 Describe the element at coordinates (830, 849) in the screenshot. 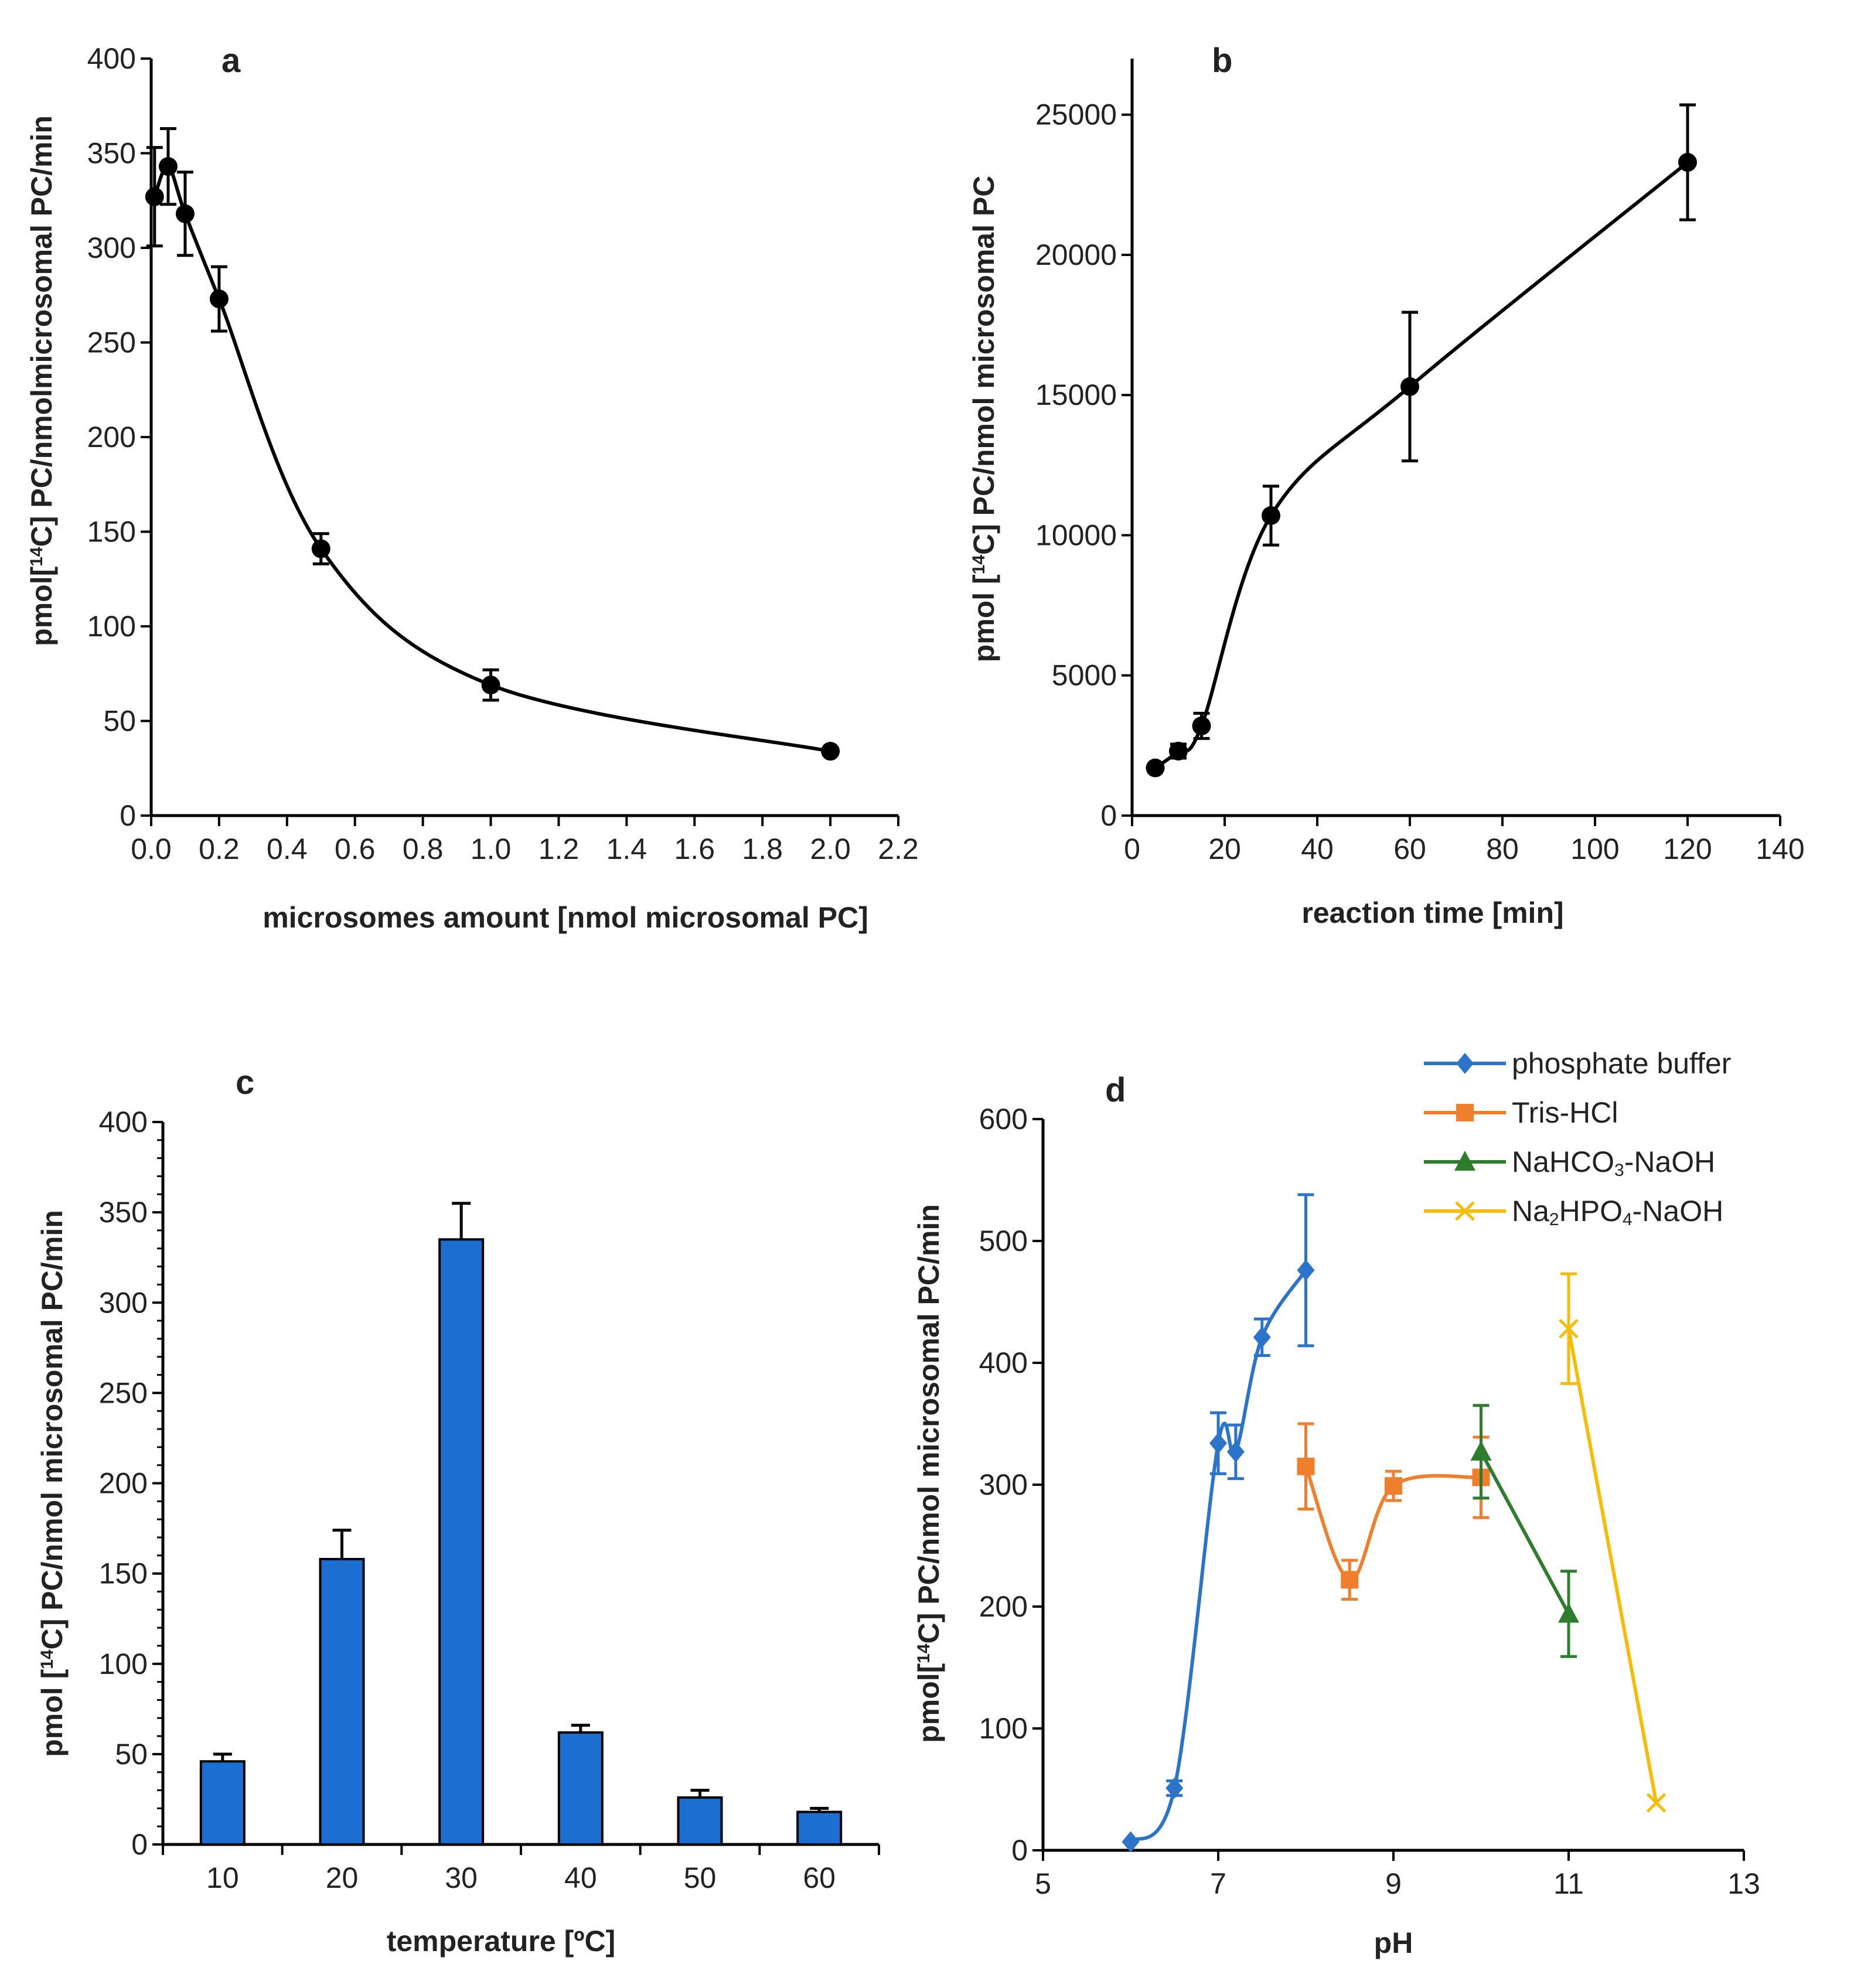

I see `panel-a-x-tick-label: 2.0` at that location.